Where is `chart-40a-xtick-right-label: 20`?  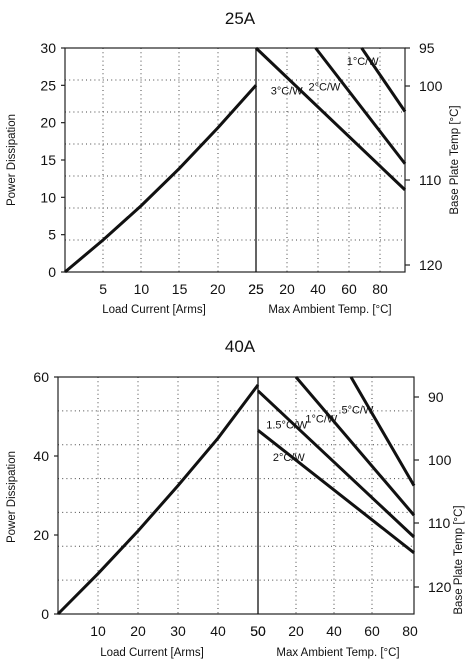
chart-40a-xtick-right-label: 20 is located at coordinates (296, 631).